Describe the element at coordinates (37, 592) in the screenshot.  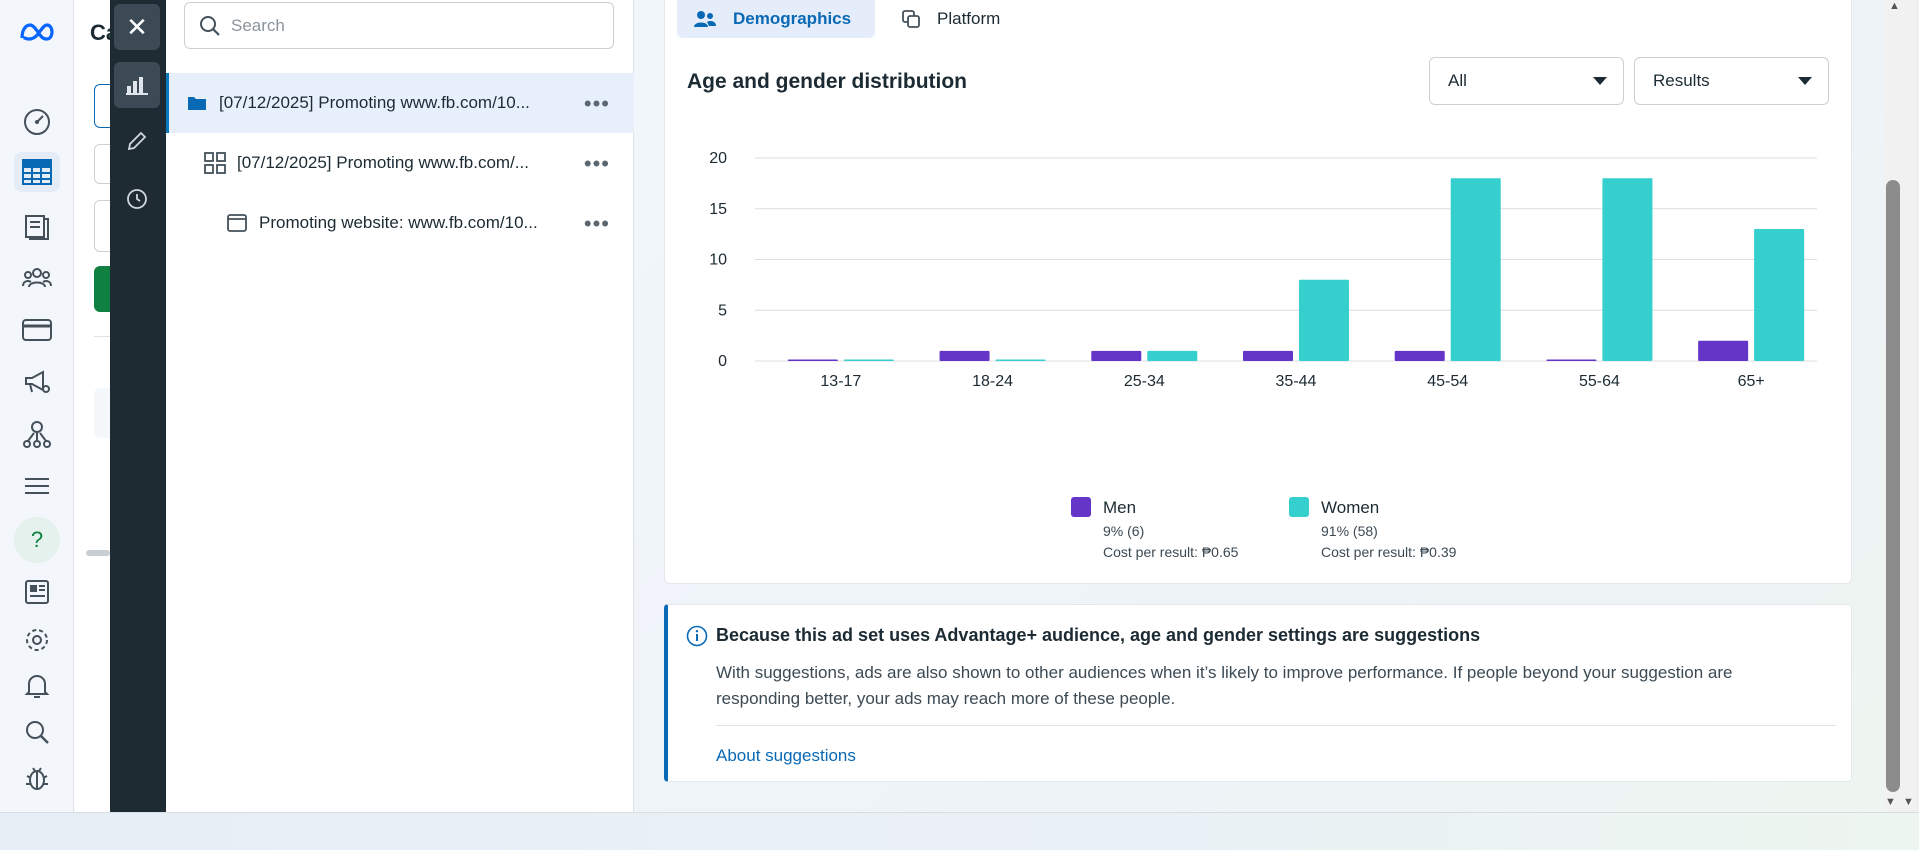
I see `news-icon` at that location.